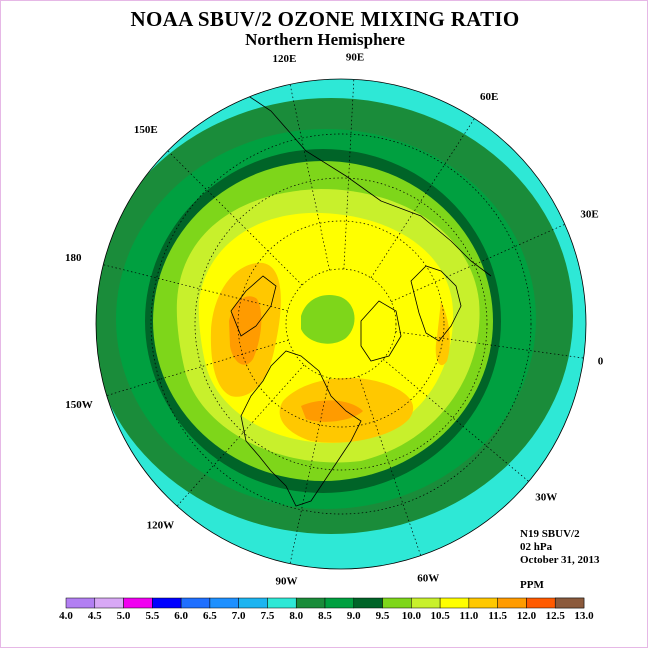 The image size is (648, 648). I want to click on latitude-60-line, so click(341, 324).